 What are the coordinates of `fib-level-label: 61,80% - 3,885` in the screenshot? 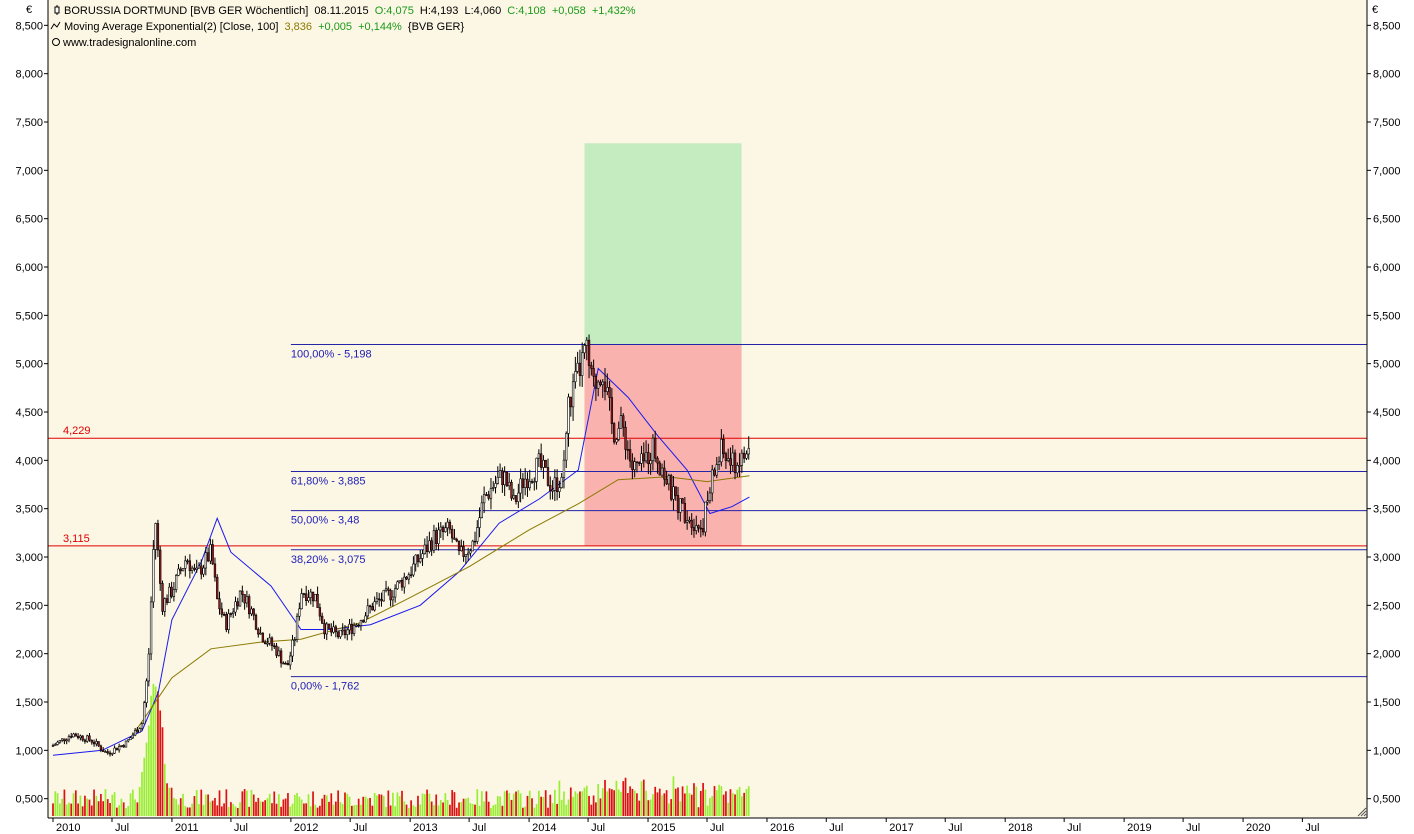 It's located at (328, 481).